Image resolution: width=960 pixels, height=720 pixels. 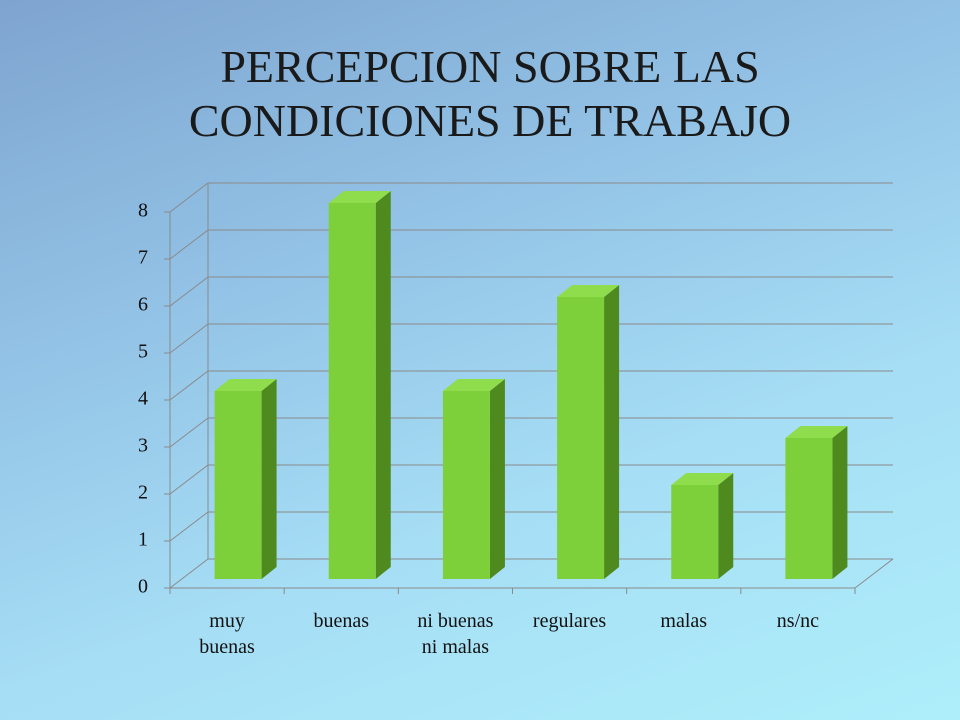 What do you see at coordinates (143, 446) in the screenshot?
I see `y-tick-label: 3` at bounding box center [143, 446].